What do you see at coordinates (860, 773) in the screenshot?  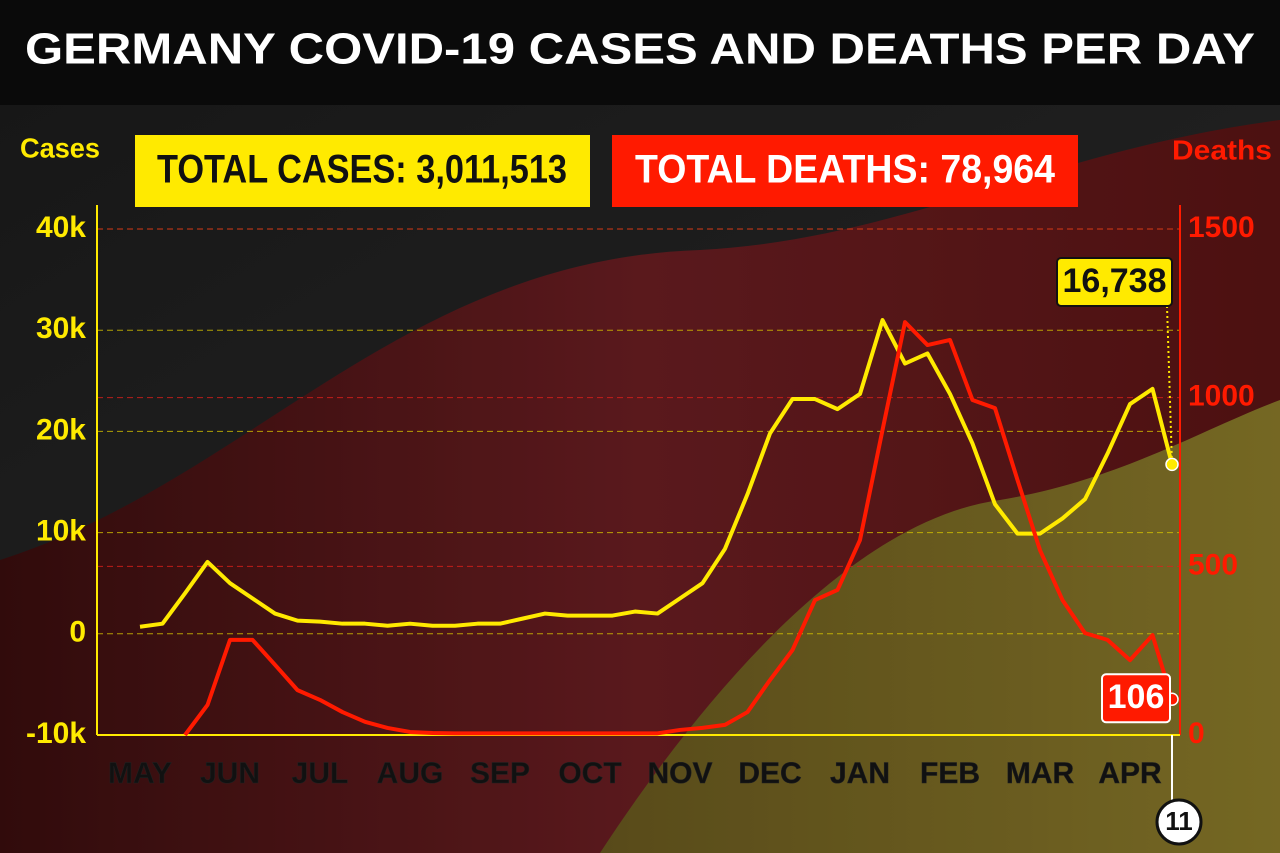 I see `x-tick-label: JAN` at bounding box center [860, 773].